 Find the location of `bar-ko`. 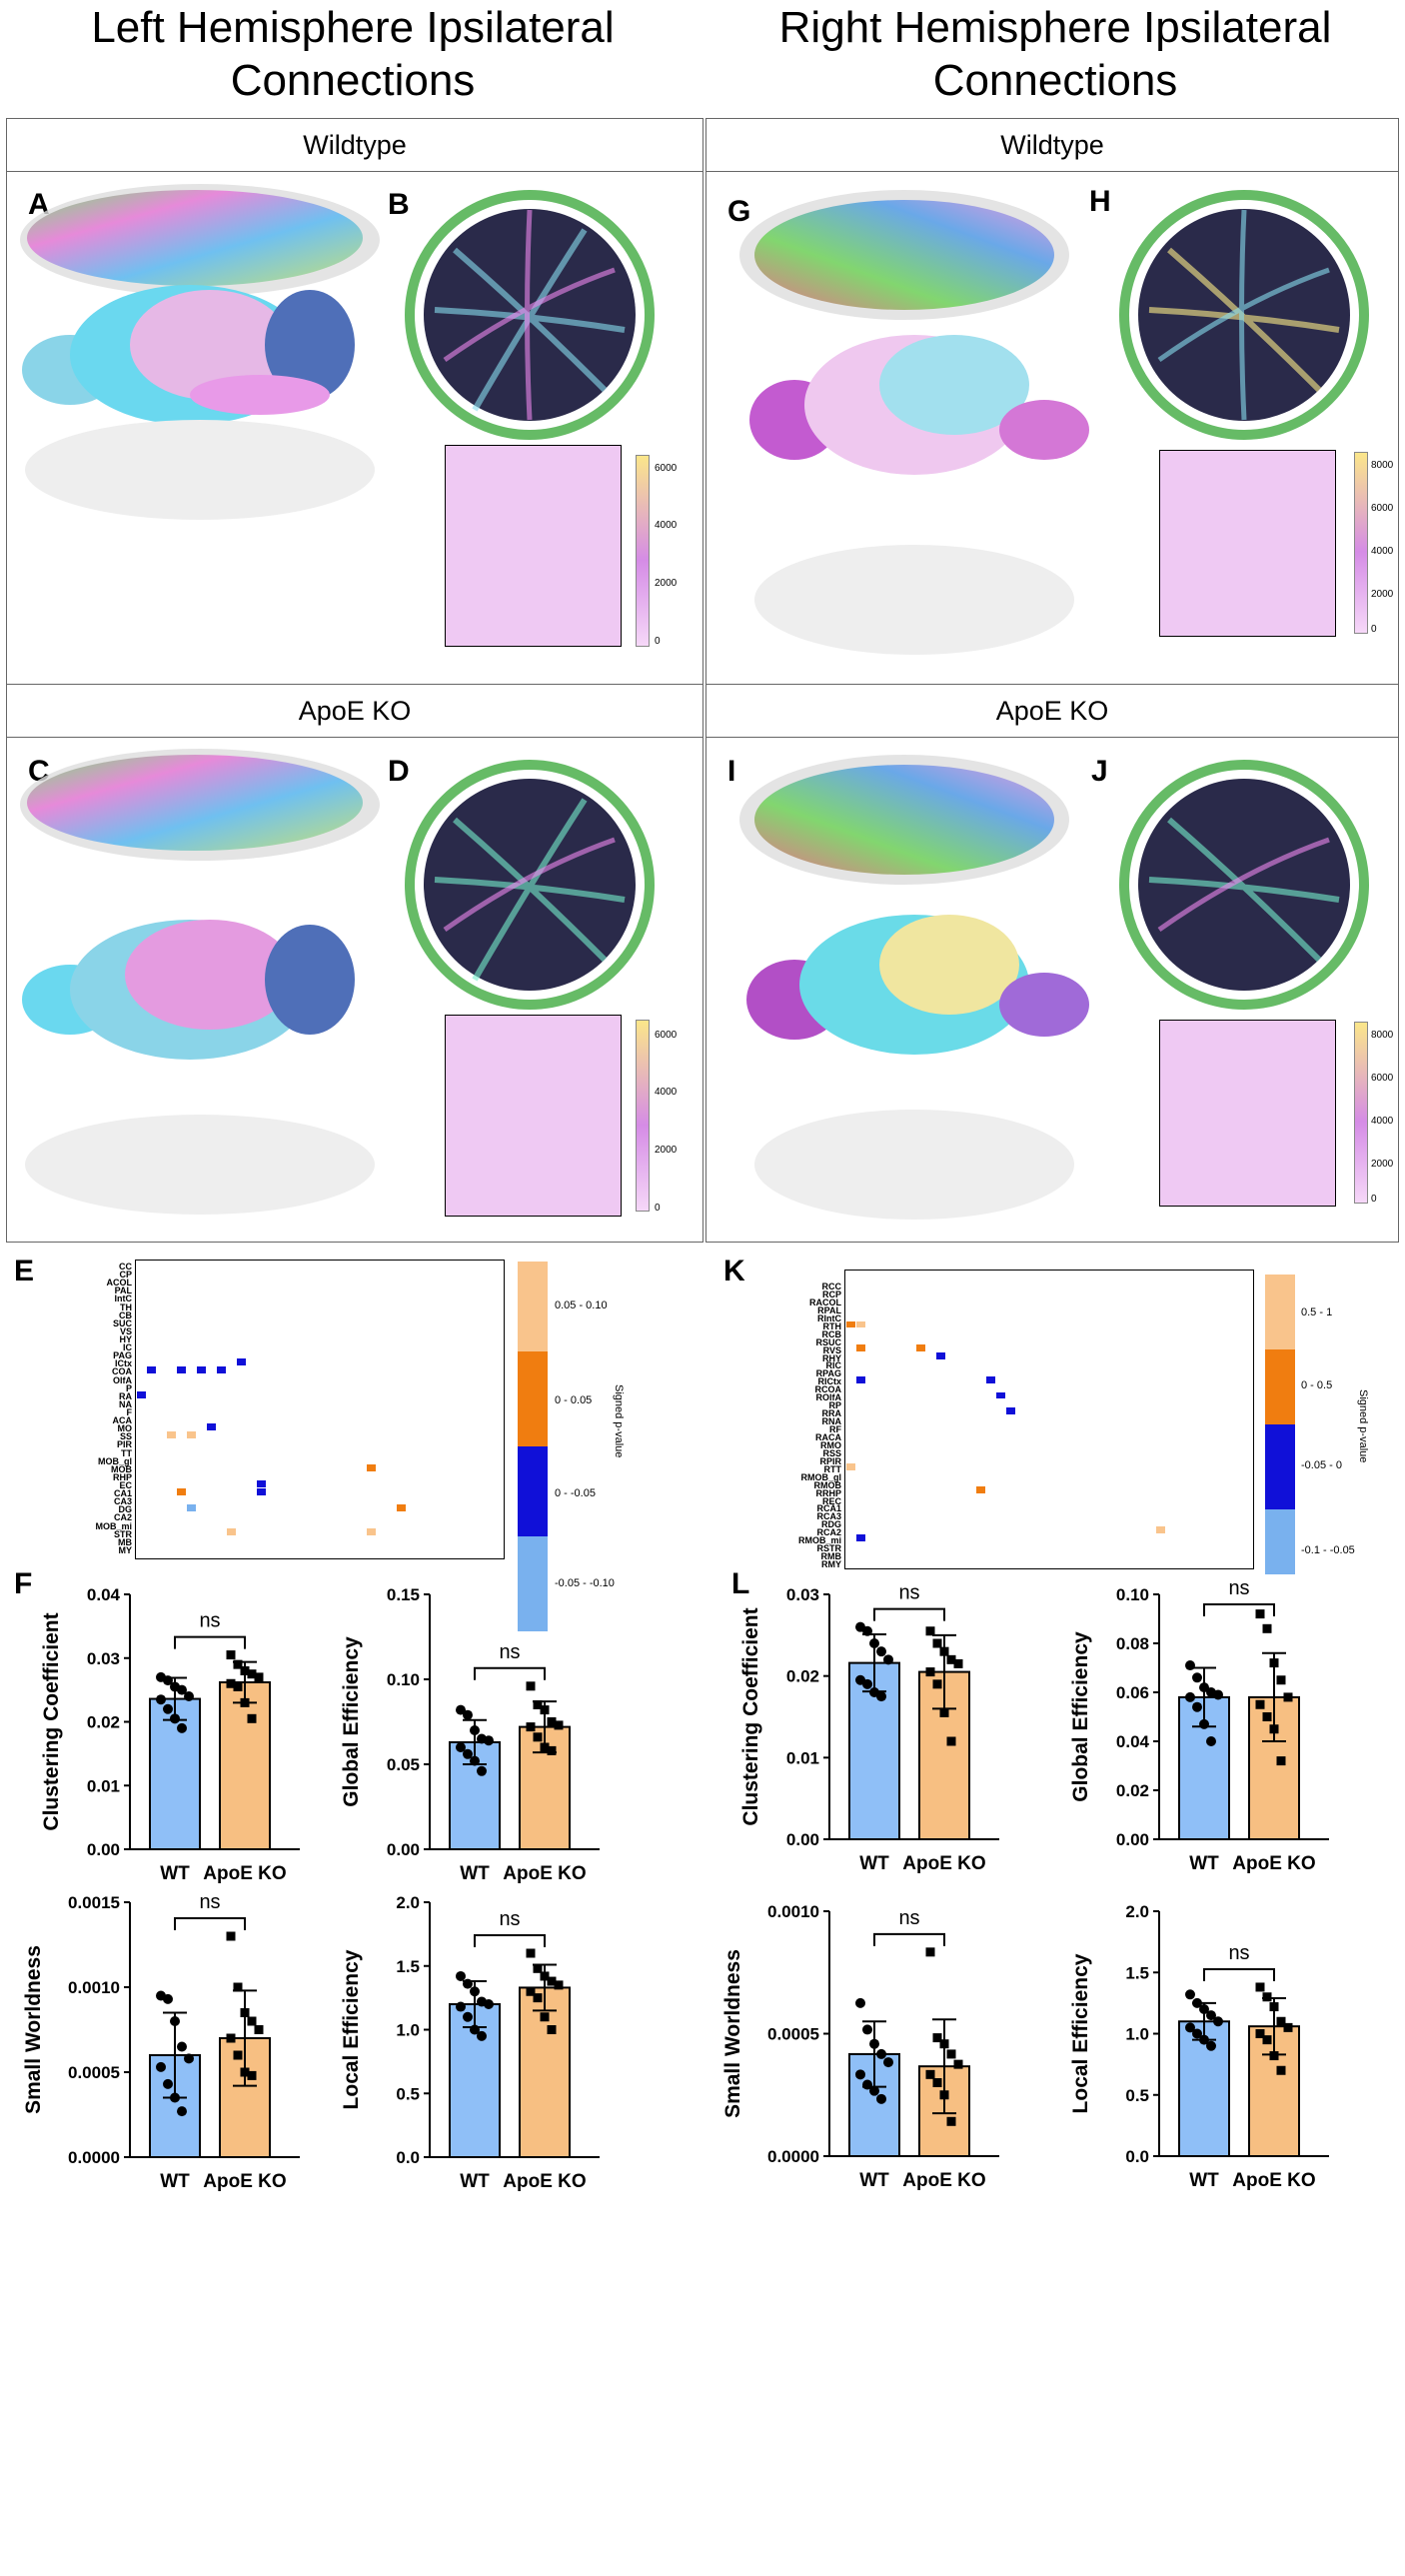

bar-ko is located at coordinates (245, 1765).